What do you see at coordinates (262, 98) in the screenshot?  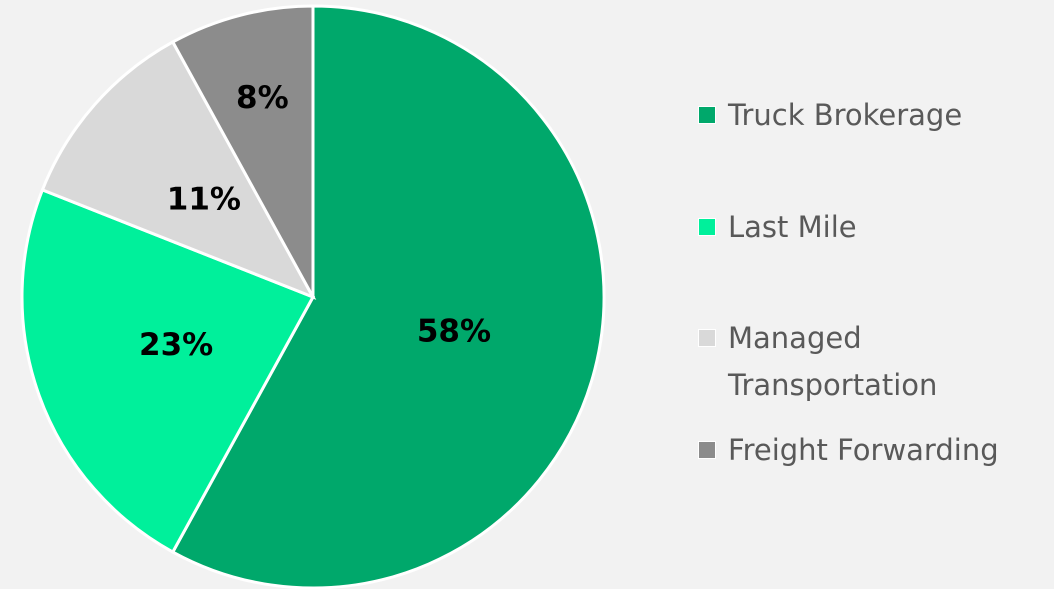 I see `data-label: 8%` at bounding box center [262, 98].